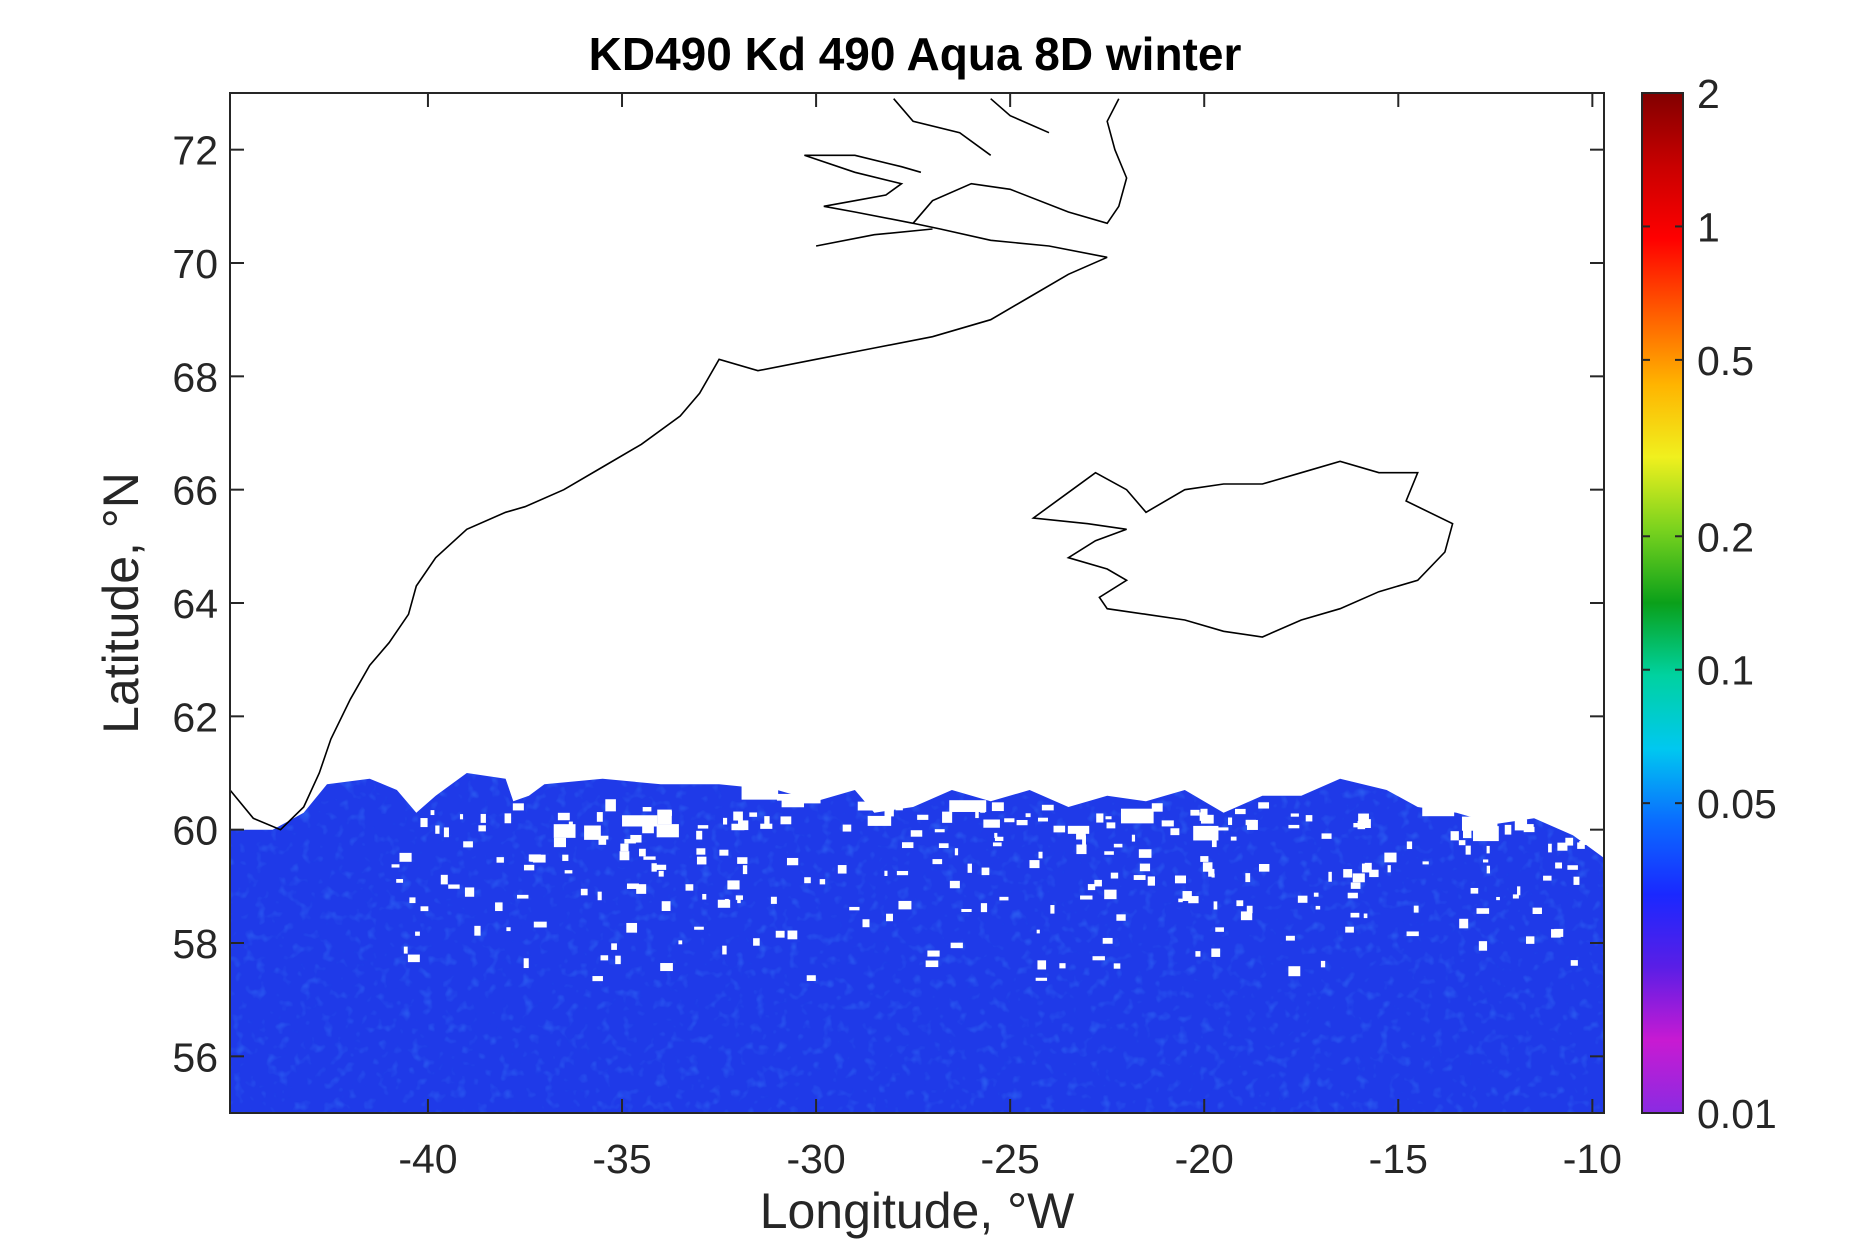  I want to click on x-tick-label: -20, so click(1204, 1159).